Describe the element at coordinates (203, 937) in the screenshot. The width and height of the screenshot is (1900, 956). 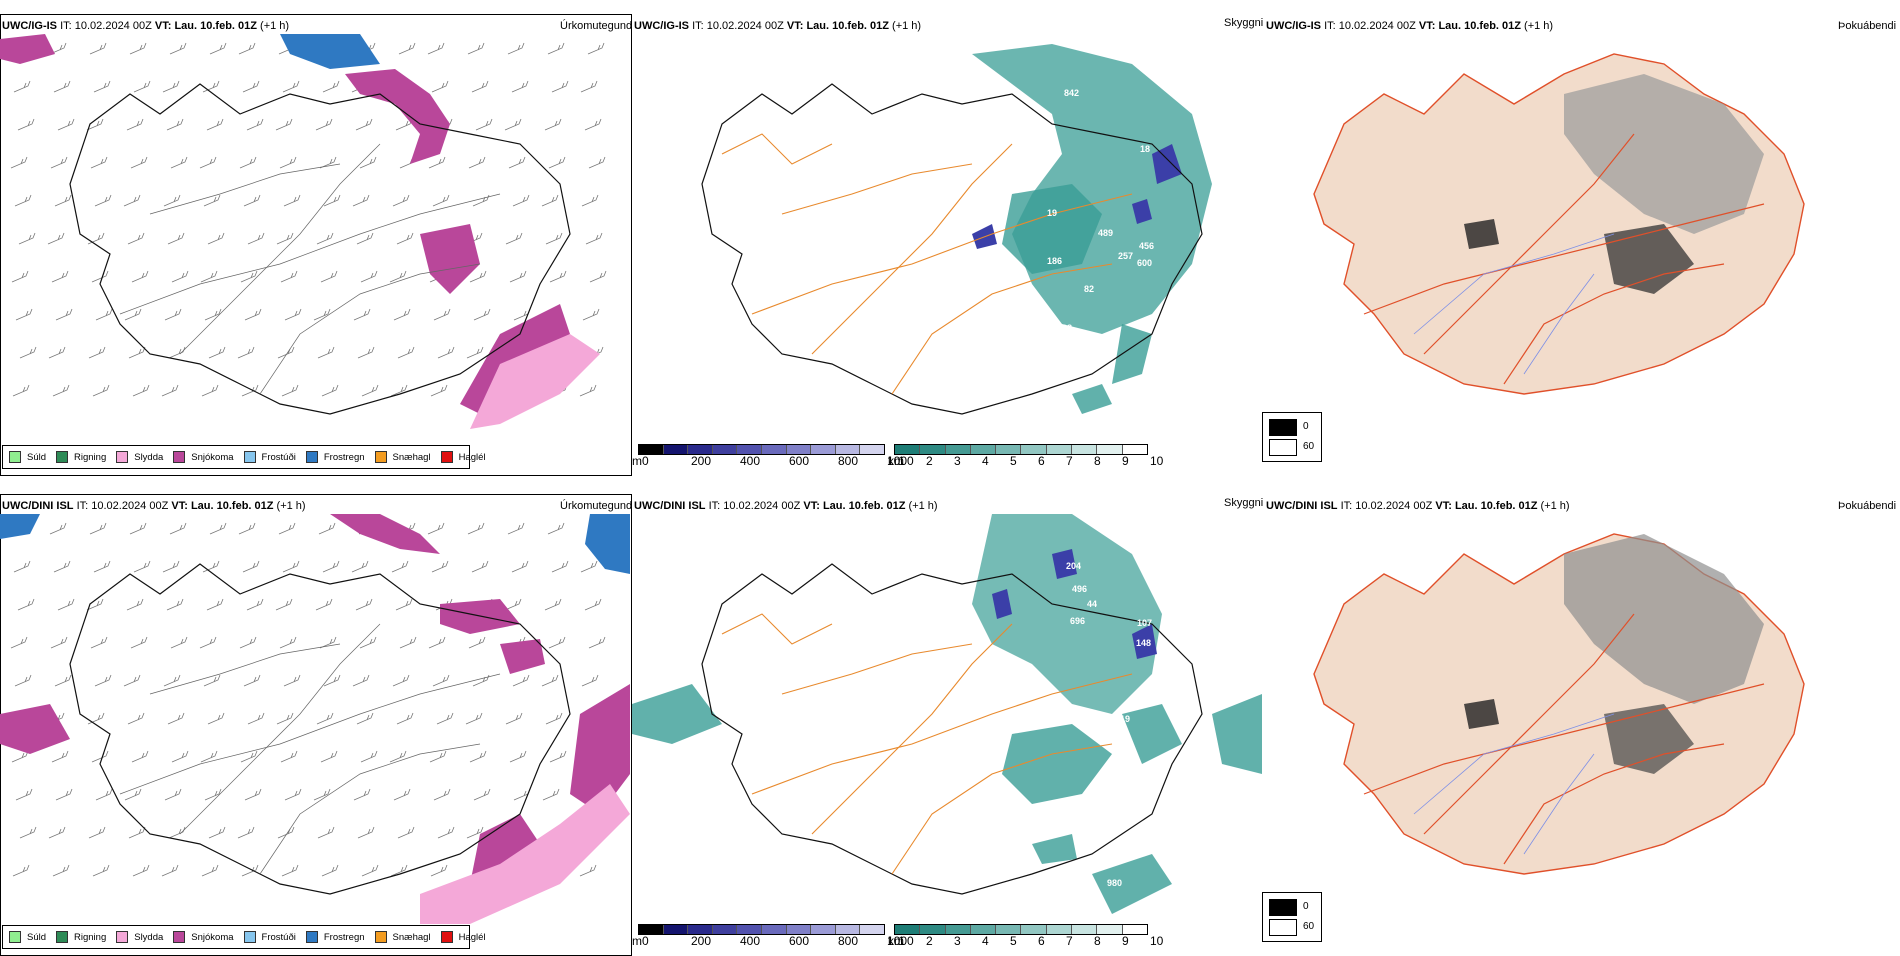
I see `legend-item: Snjókoma` at that location.